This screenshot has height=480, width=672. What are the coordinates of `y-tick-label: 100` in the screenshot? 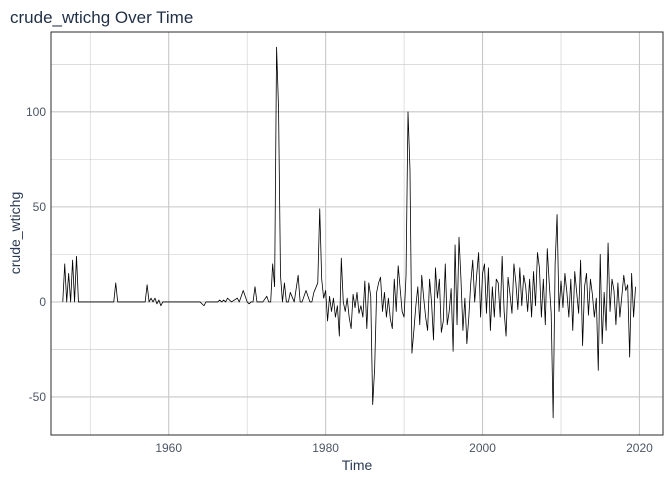 It's located at (36, 112).